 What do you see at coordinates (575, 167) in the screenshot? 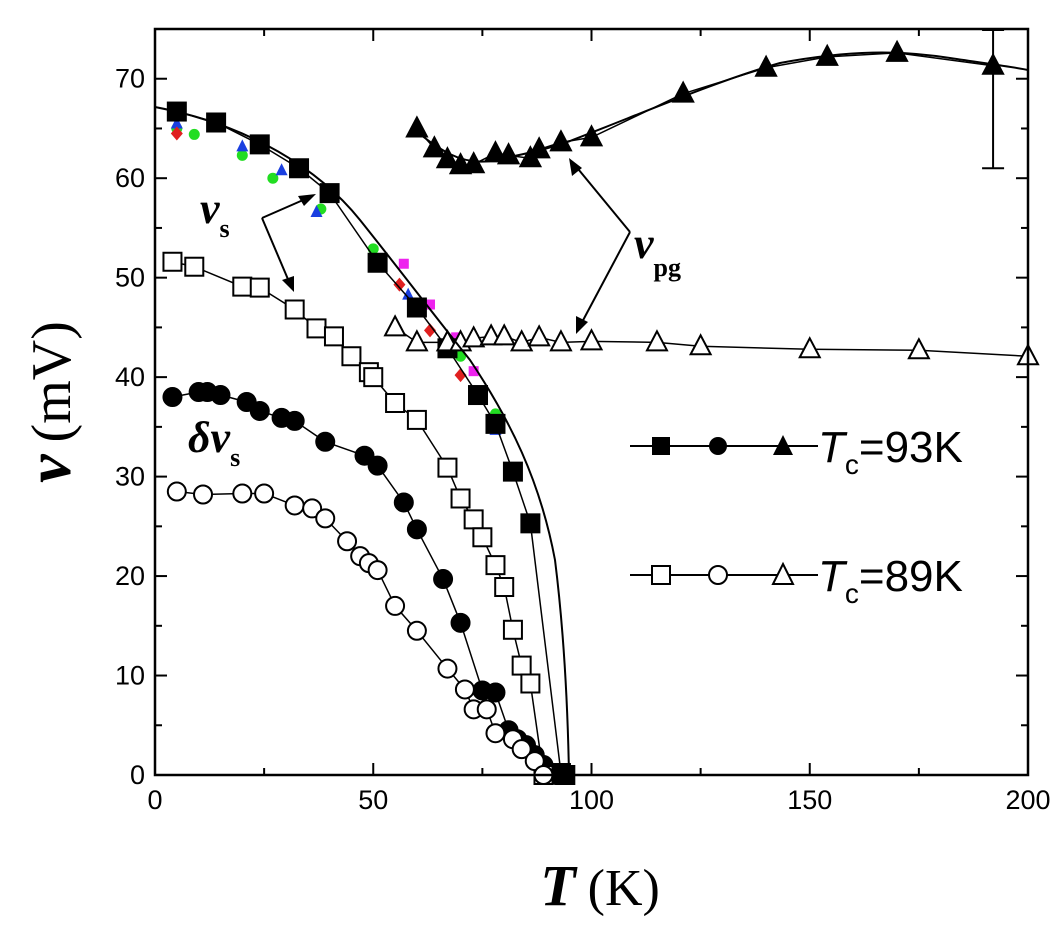
I see `vpg-arrow-upper-head` at bounding box center [575, 167].